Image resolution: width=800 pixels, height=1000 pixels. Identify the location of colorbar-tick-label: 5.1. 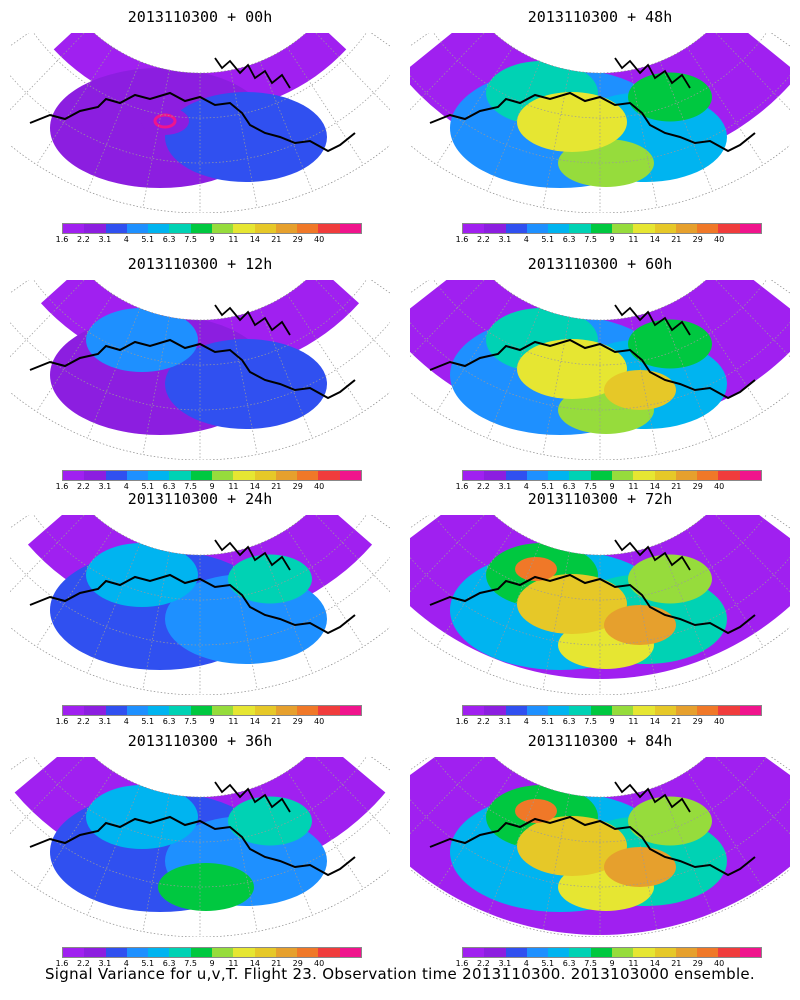
(548, 963).